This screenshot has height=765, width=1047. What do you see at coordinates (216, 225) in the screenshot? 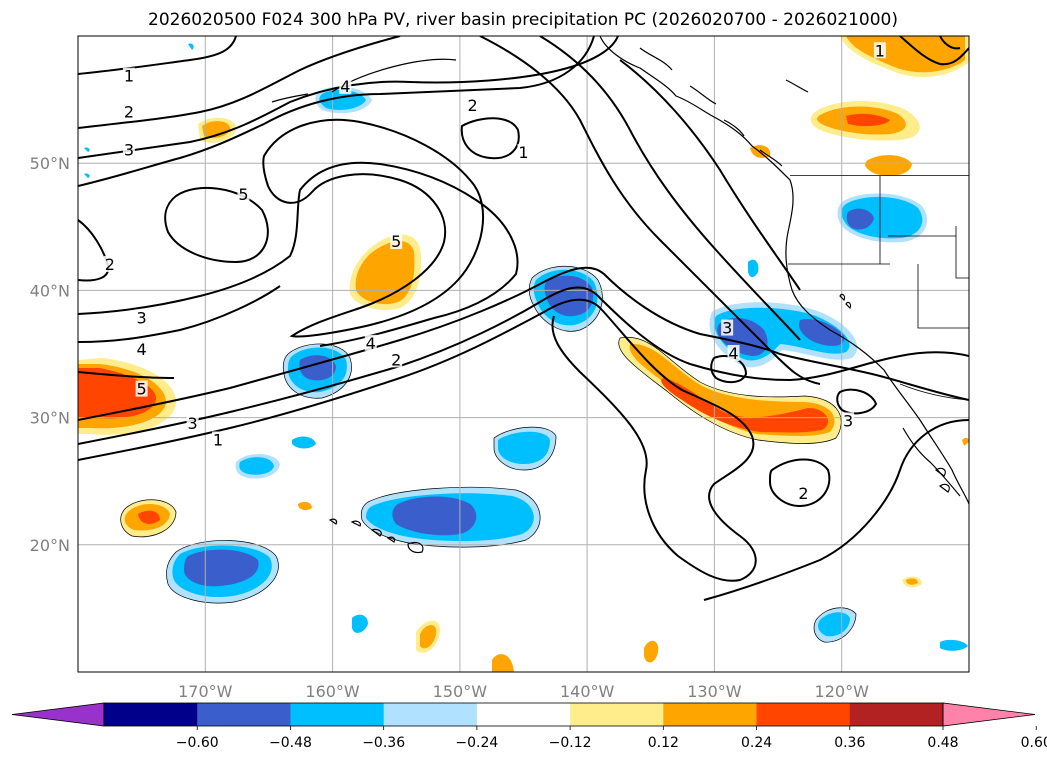
I see `pv-contour-5-loop-west` at bounding box center [216, 225].